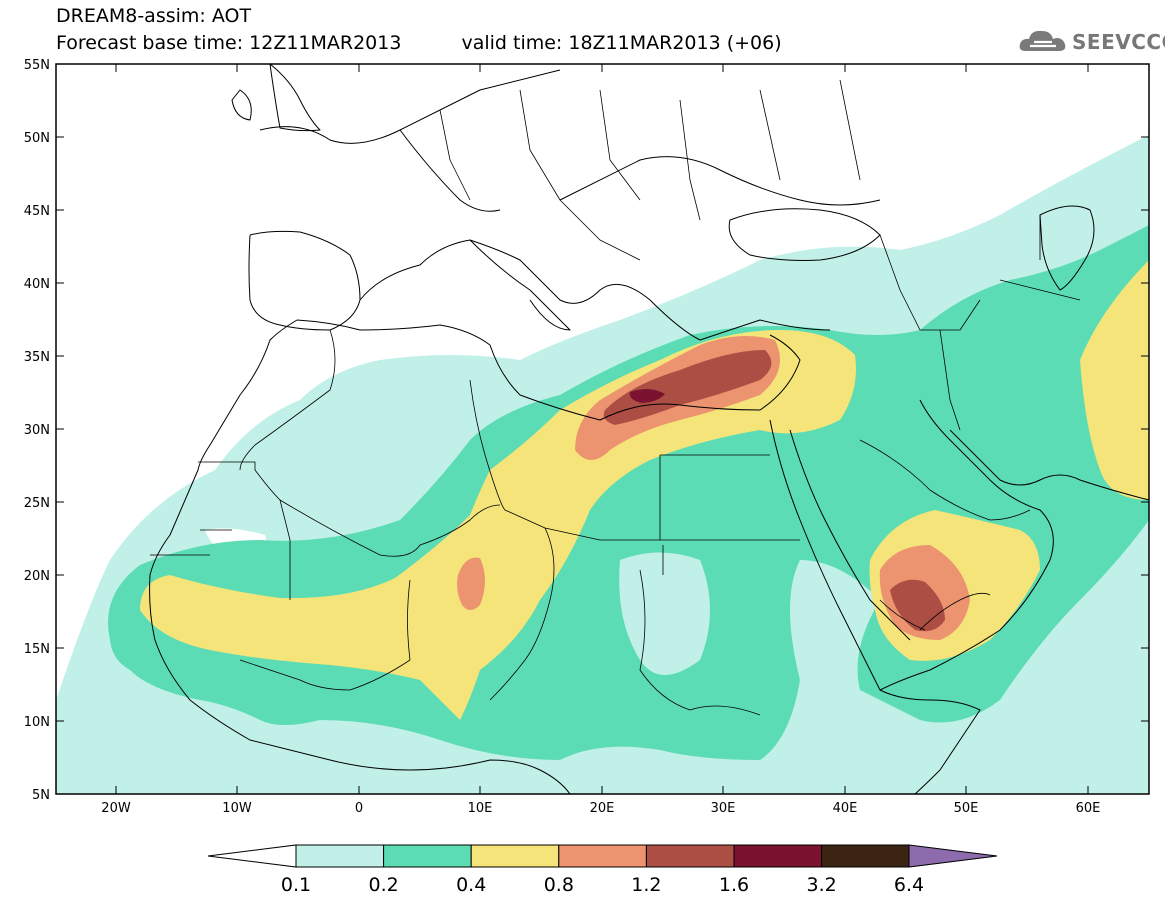  I want to click on lat-label-55n: 55N, so click(37, 65).